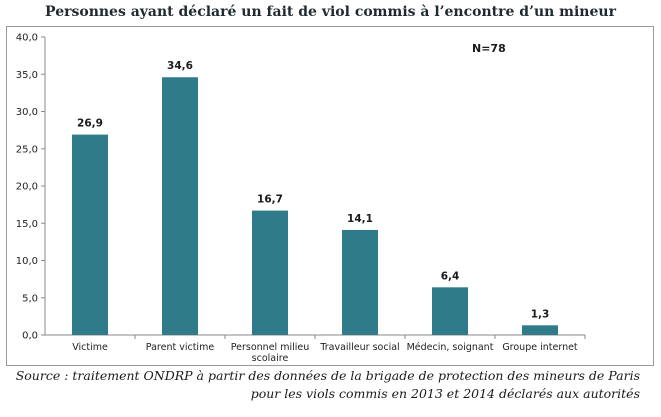 This screenshot has width=661, height=417. I want to click on y-tick-label: 0,0, so click(30, 336).